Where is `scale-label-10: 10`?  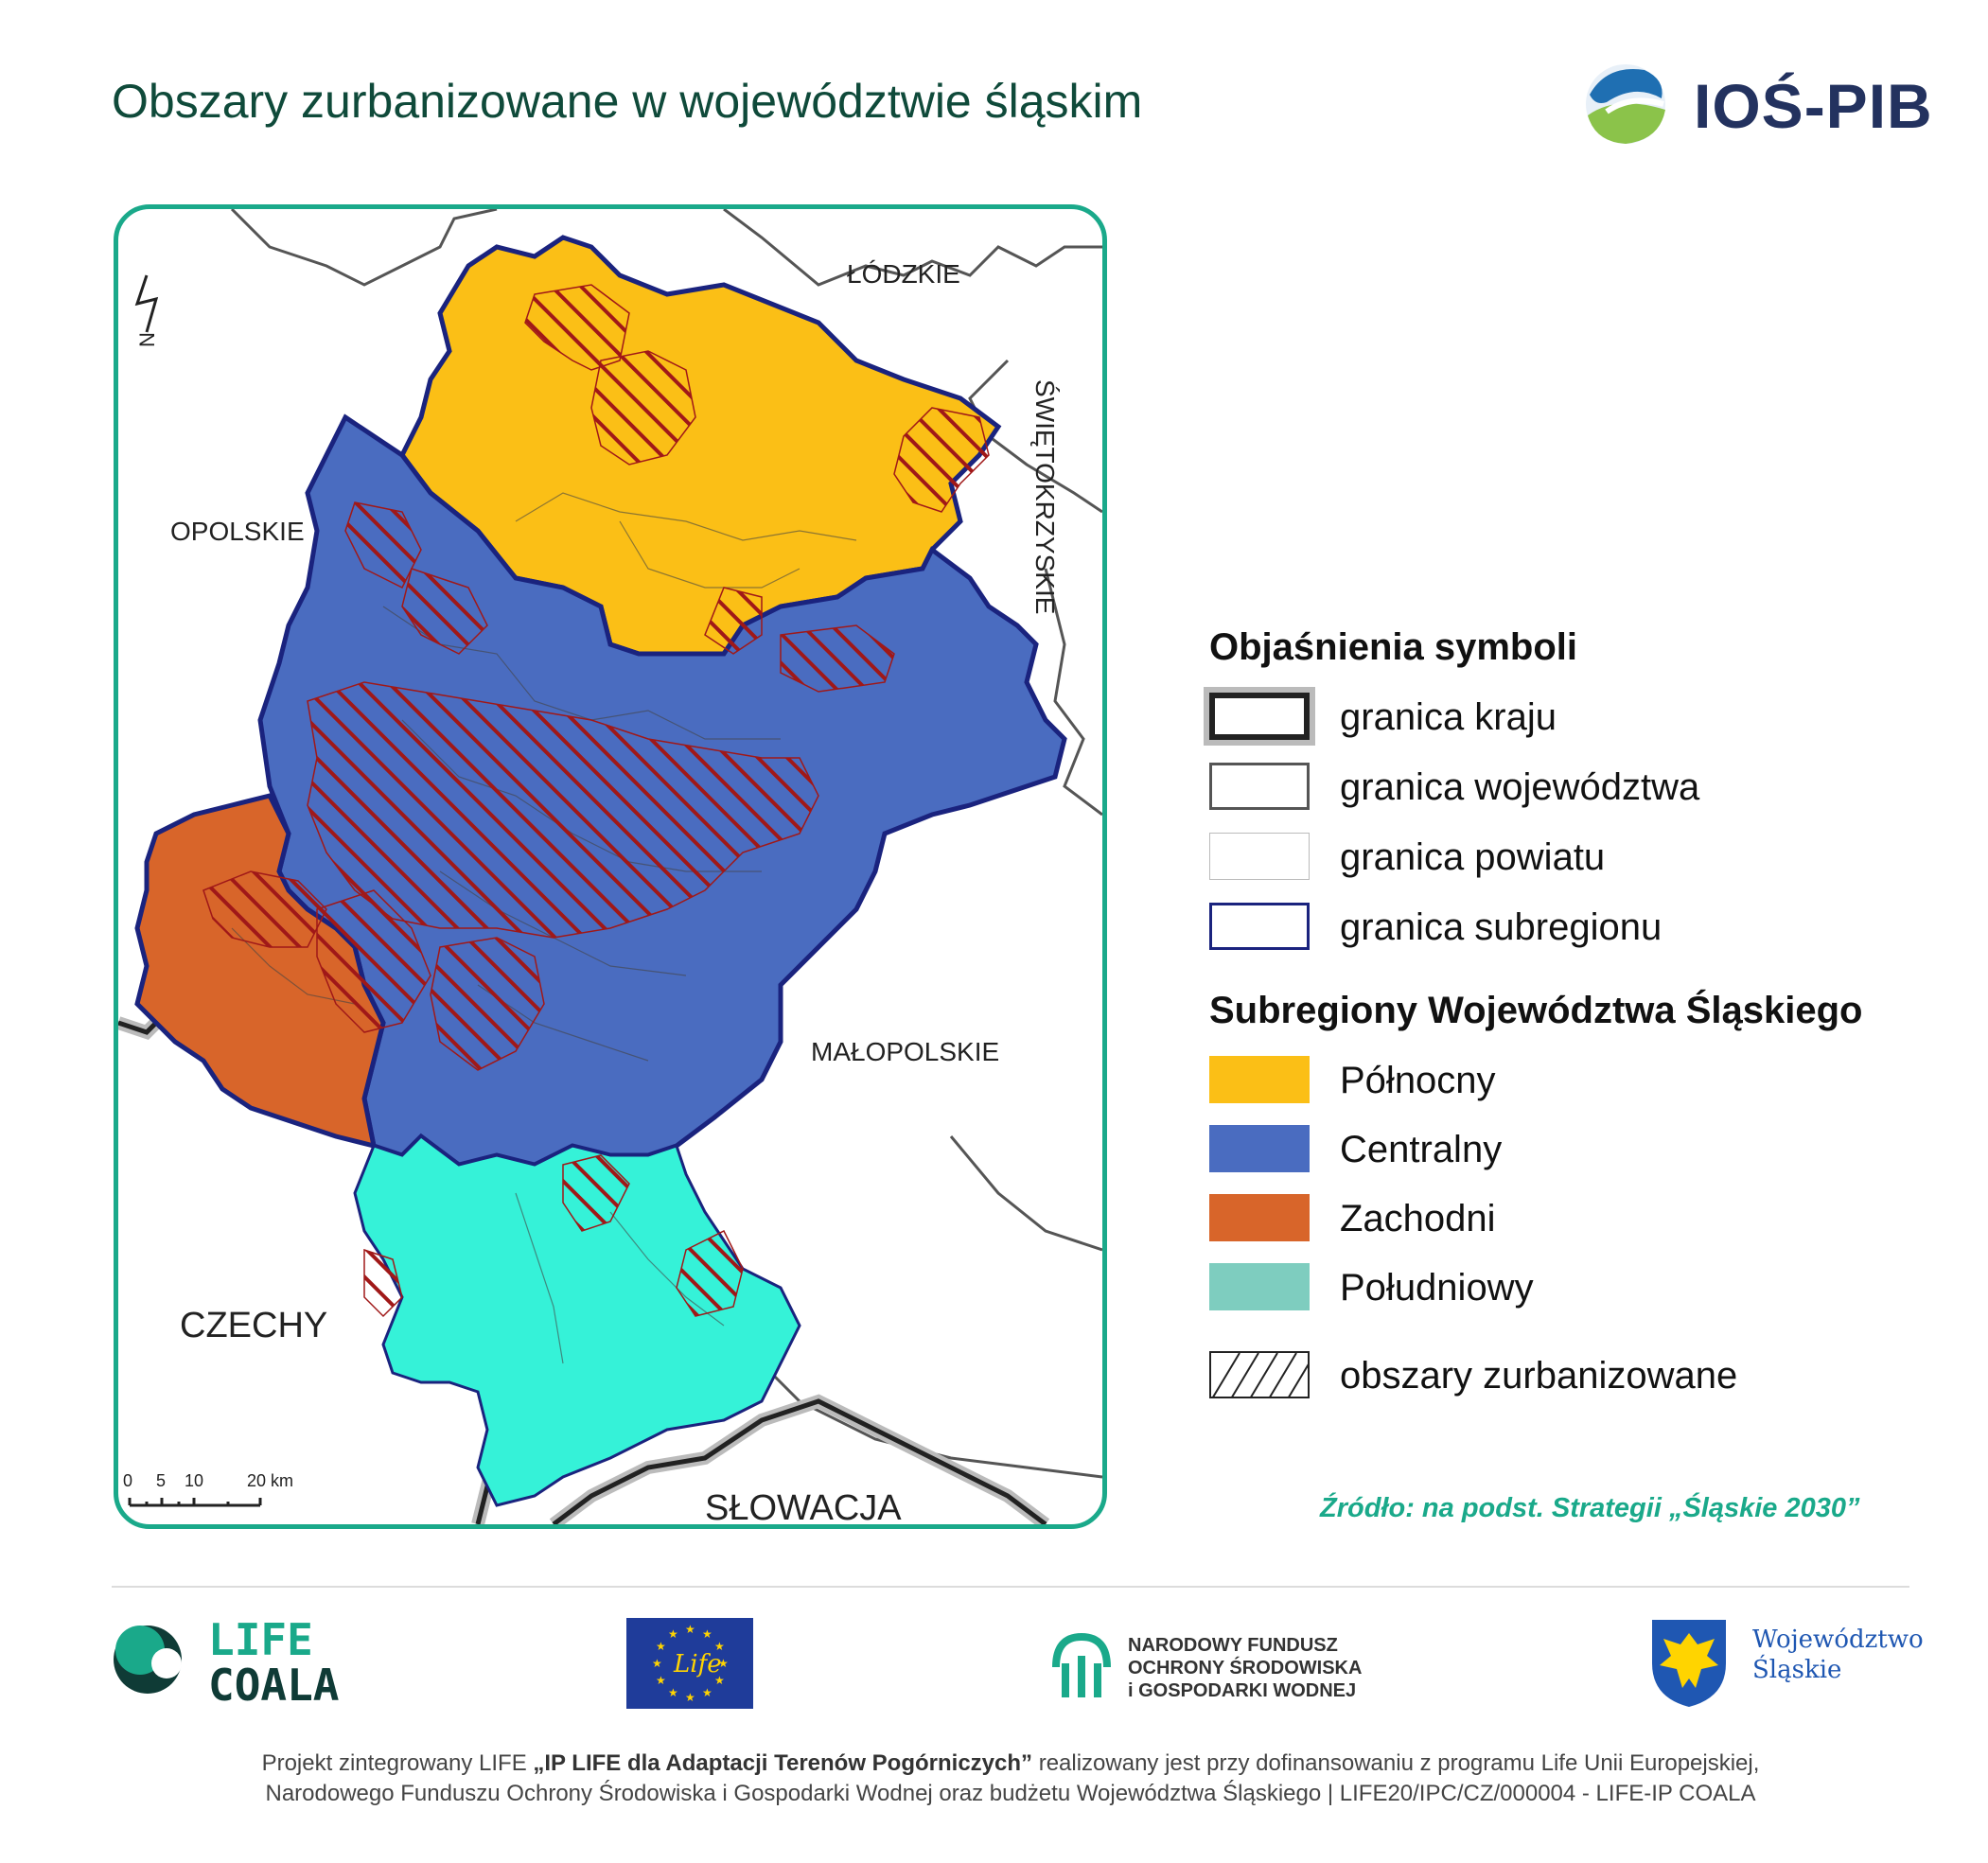 scale-label-10: 10 is located at coordinates (194, 1480).